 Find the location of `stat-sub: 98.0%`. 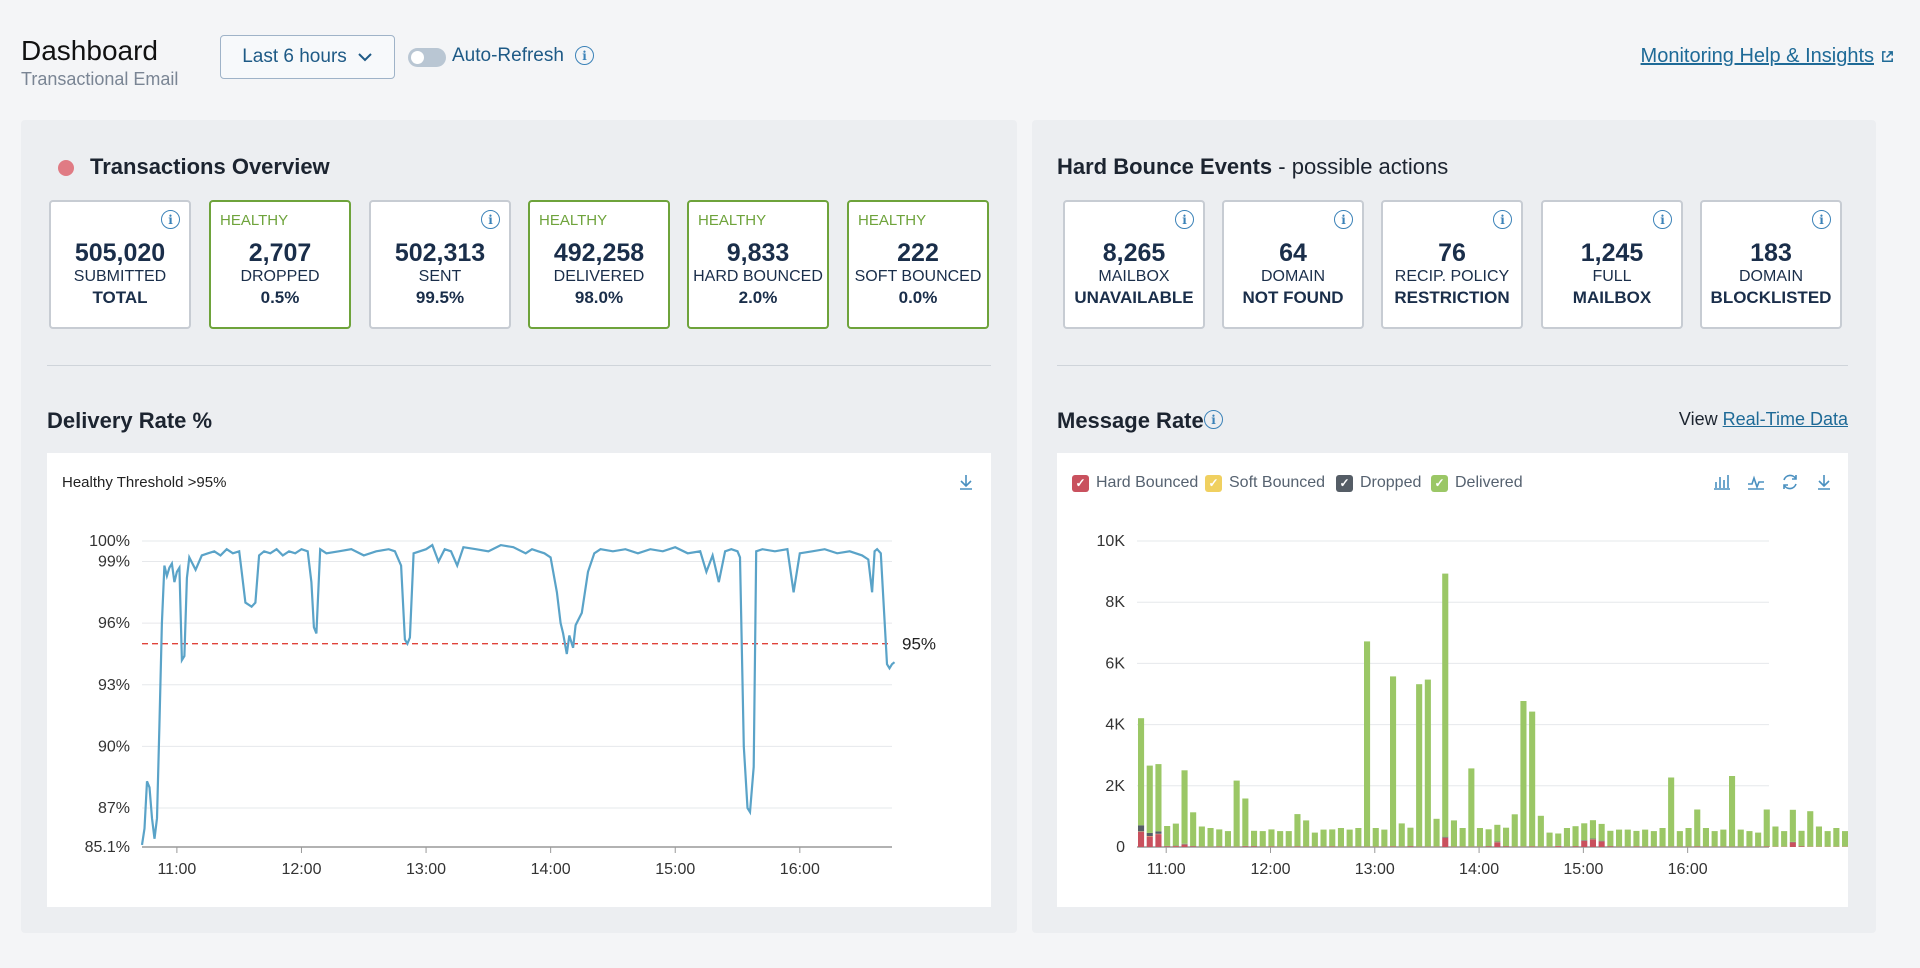

stat-sub: 98.0% is located at coordinates (599, 297).